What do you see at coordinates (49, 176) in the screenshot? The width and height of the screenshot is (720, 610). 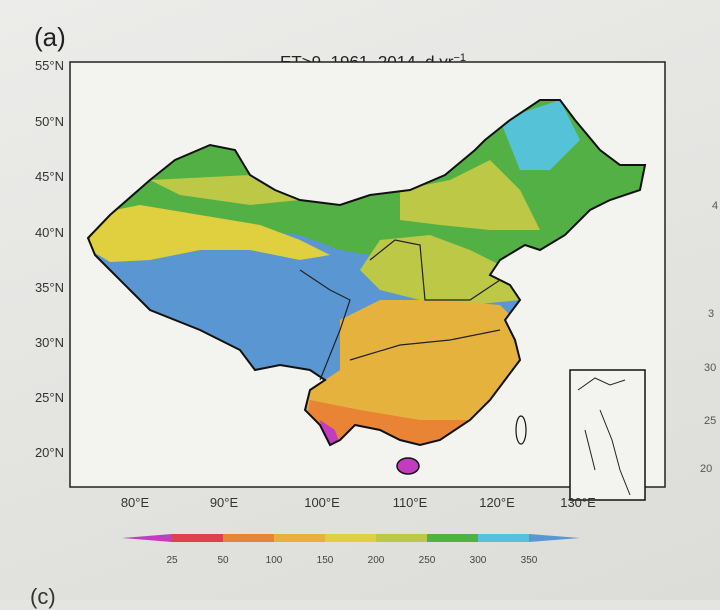 I see `lat-label: 45°N` at bounding box center [49, 176].